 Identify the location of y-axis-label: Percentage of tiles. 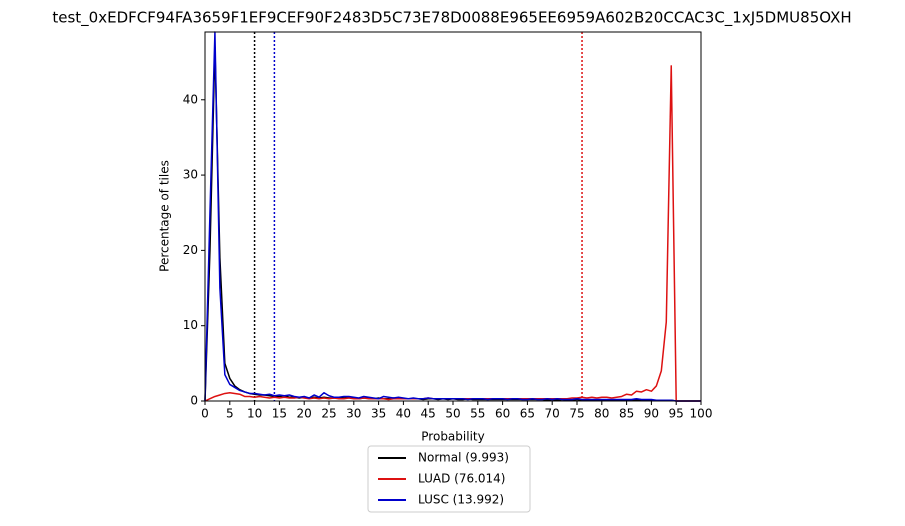
(165, 216).